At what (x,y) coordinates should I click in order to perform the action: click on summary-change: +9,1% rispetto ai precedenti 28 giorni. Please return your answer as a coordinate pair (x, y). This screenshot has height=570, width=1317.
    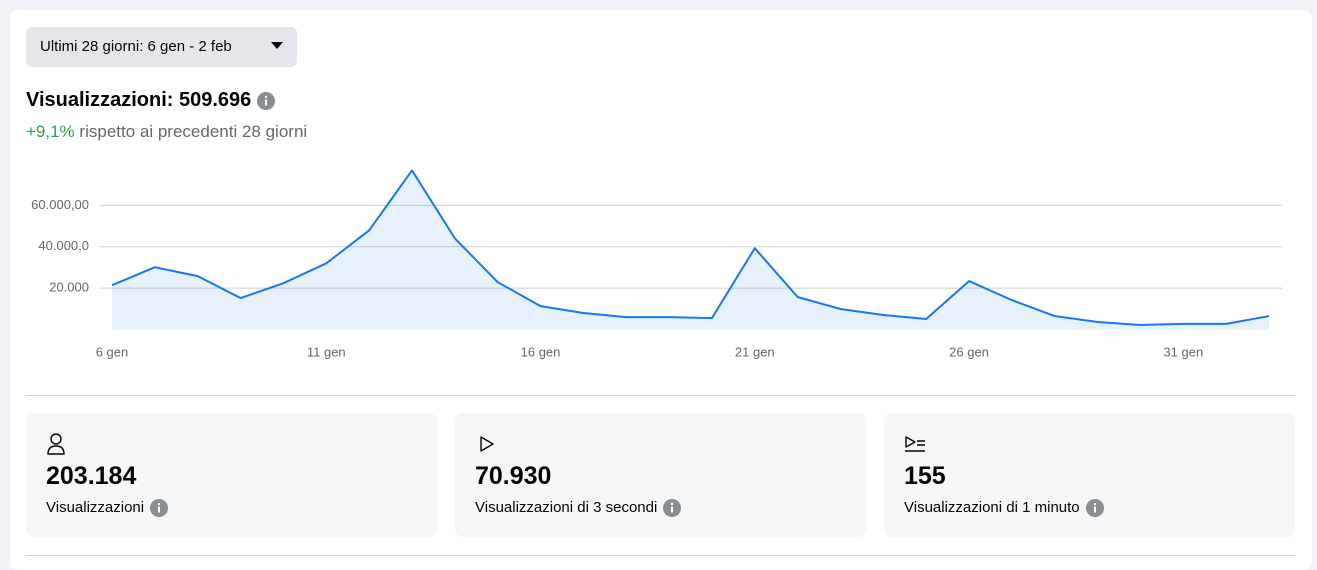
    Looking at the image, I should click on (166, 132).